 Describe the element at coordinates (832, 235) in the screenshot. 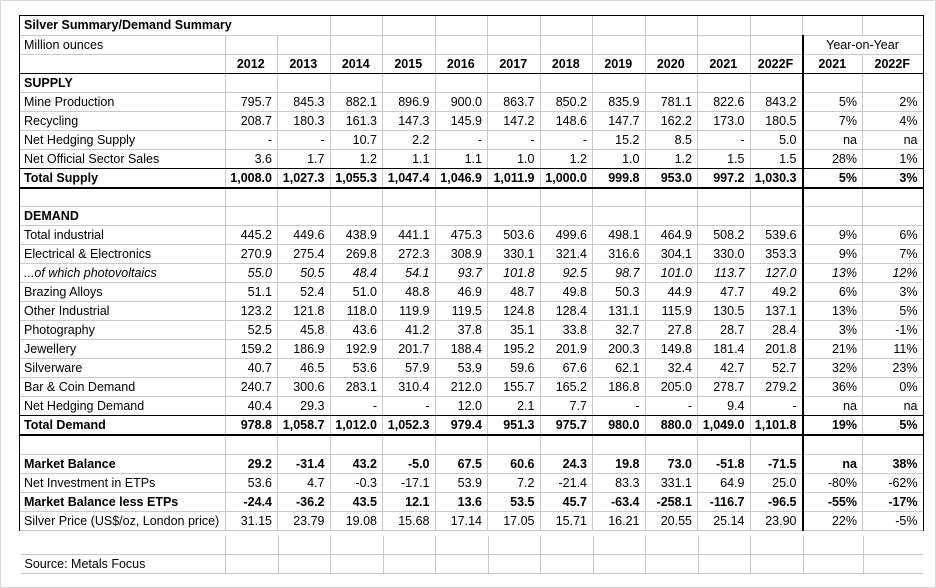

I see `yoy-value: 9%` at that location.